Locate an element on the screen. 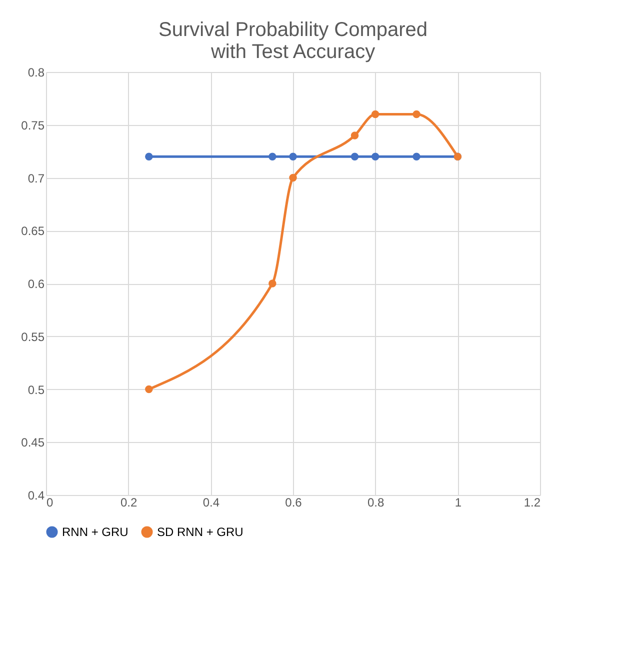 Image resolution: width=644 pixels, height=664 pixels. legend-label: RNN + GRU is located at coordinates (95, 532).